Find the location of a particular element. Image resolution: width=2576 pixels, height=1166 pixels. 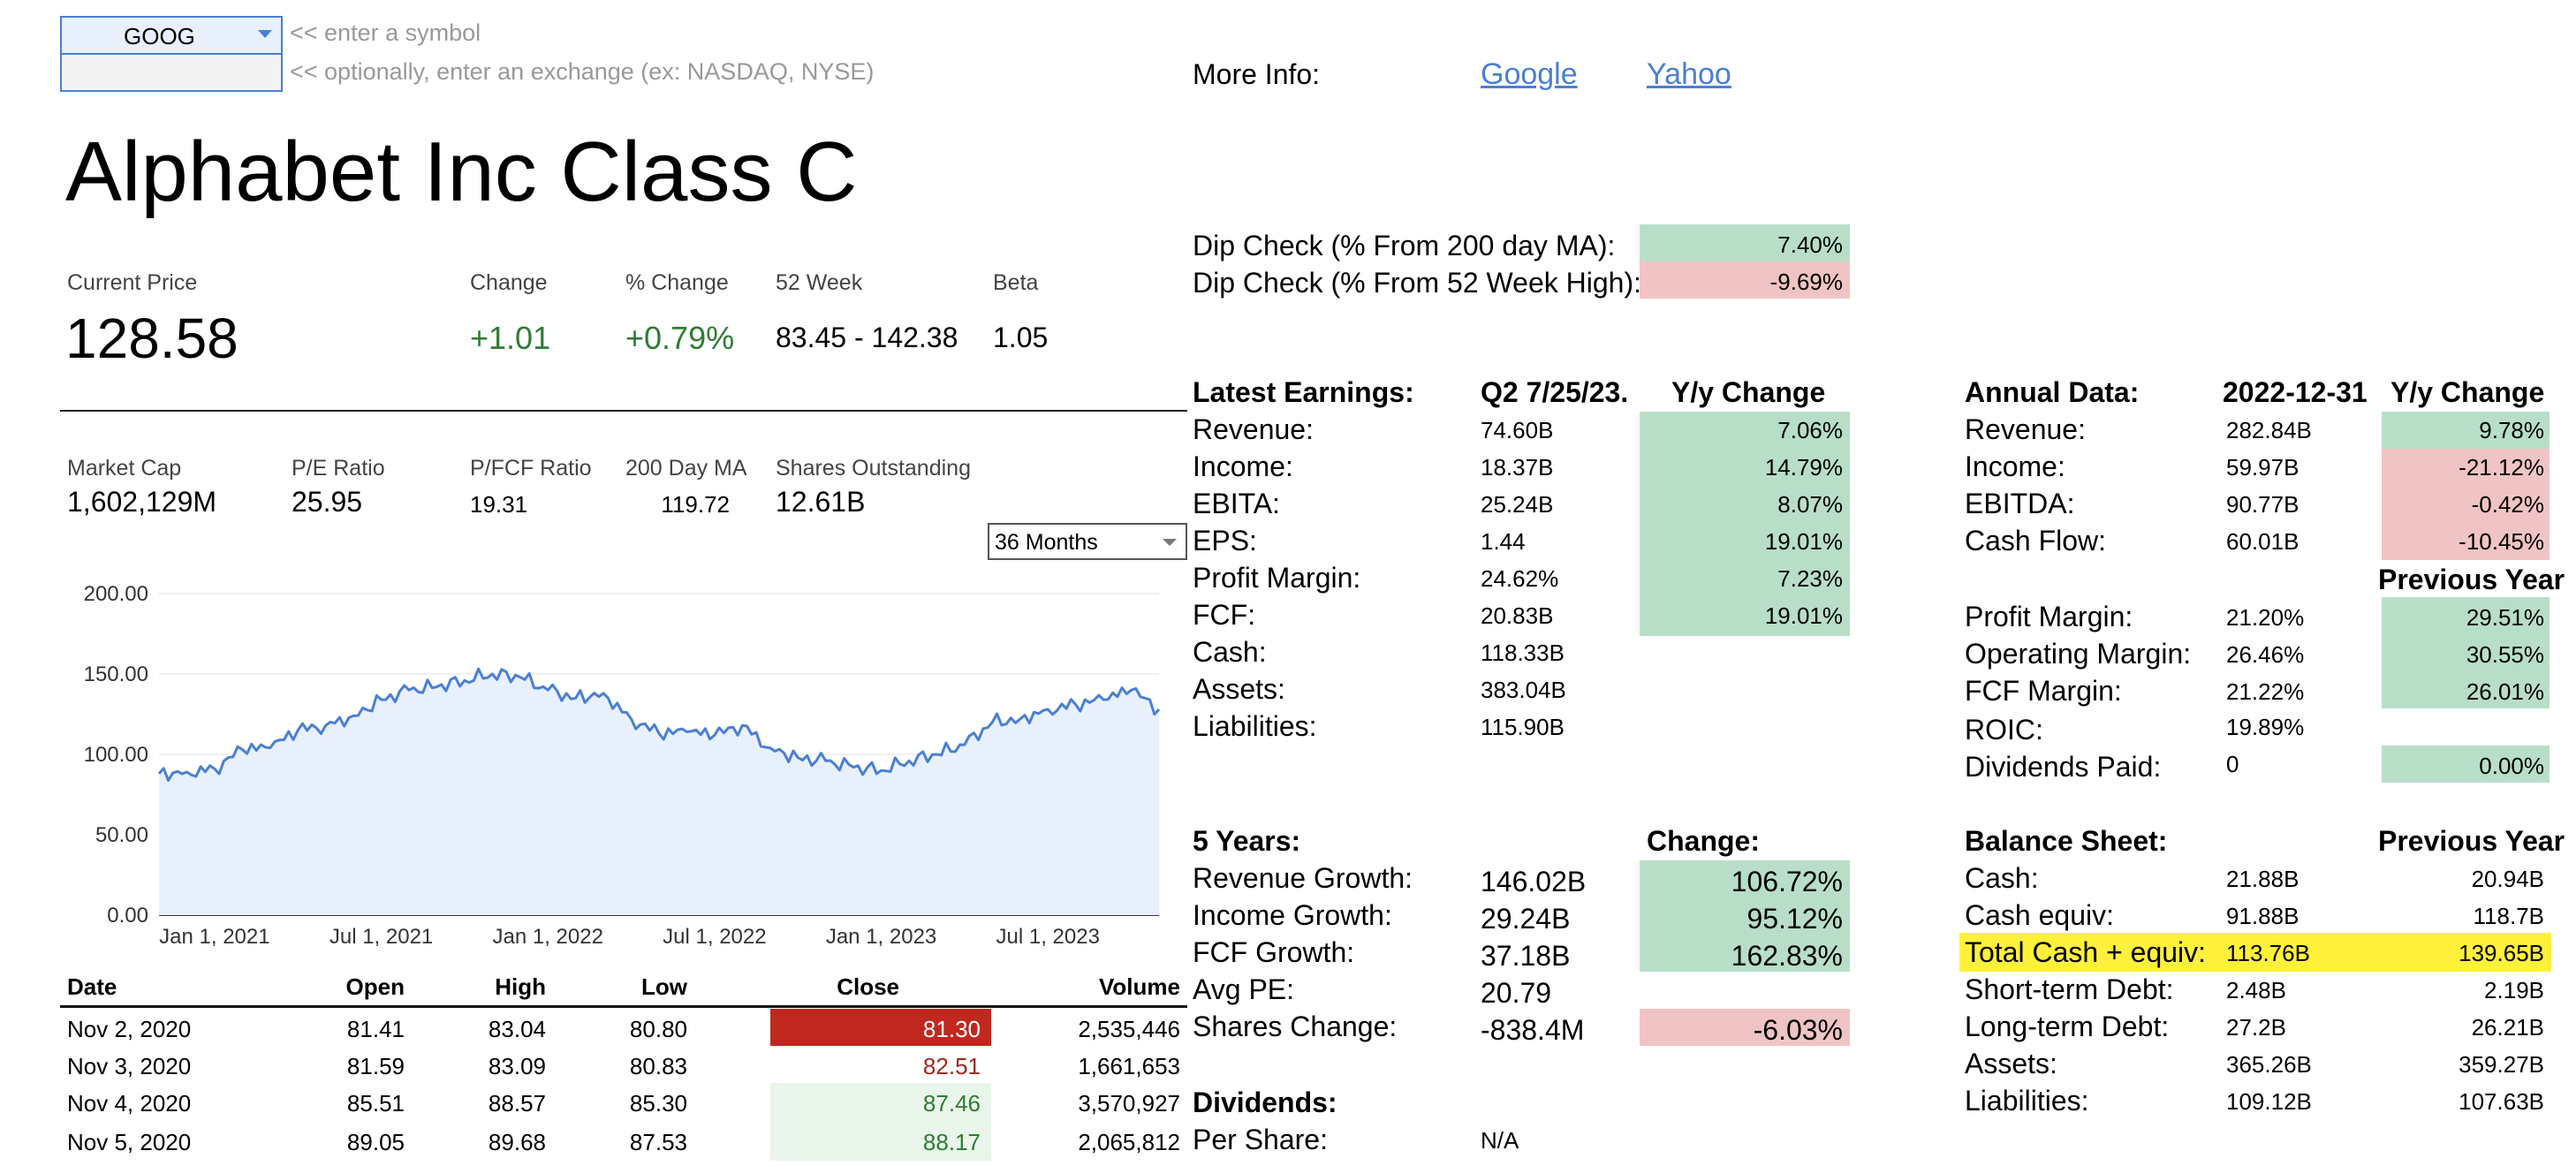

pfcf-value: 19.31 is located at coordinates (499, 504).